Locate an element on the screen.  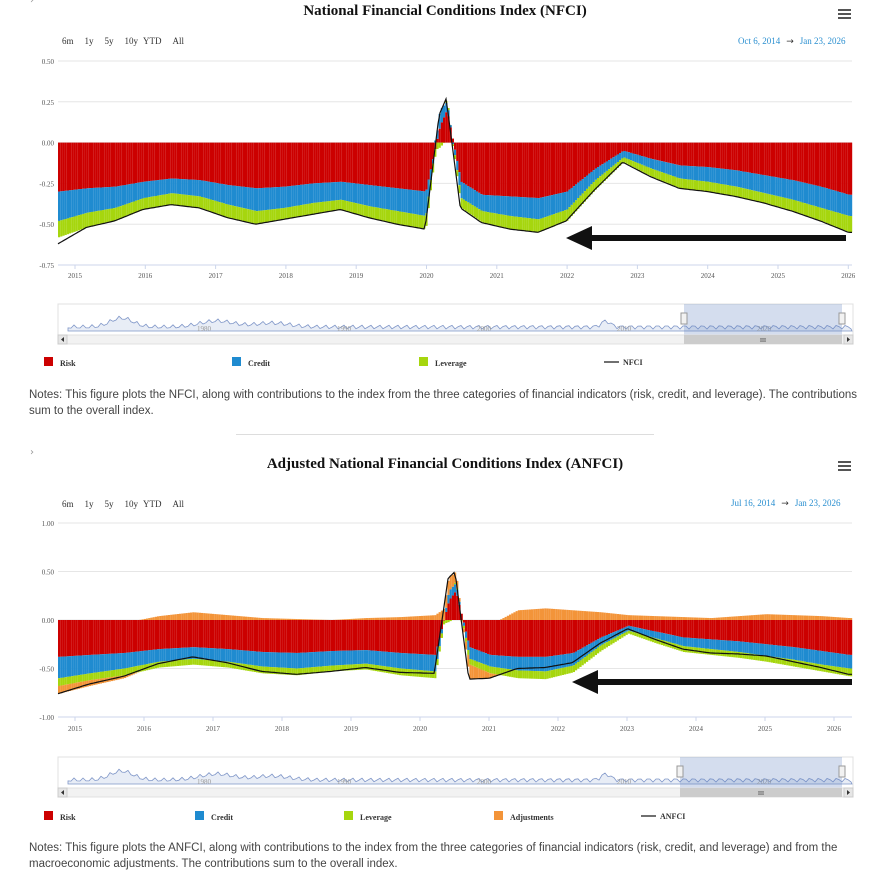
legend-item: ANFCI is located at coordinates (663, 816).